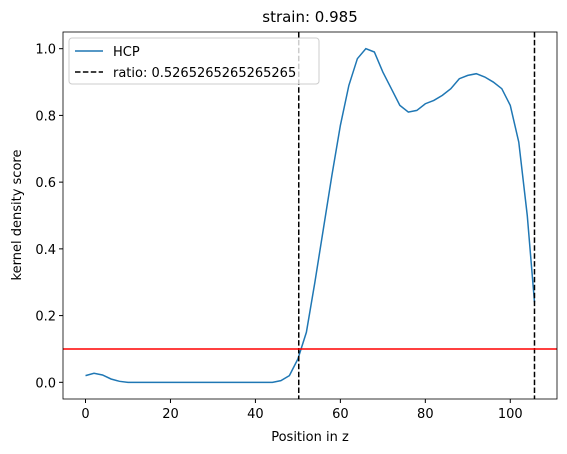  What do you see at coordinates (204, 73) in the screenshot?
I see `legend-label: ratio: 0.5265265265265265` at bounding box center [204, 73].